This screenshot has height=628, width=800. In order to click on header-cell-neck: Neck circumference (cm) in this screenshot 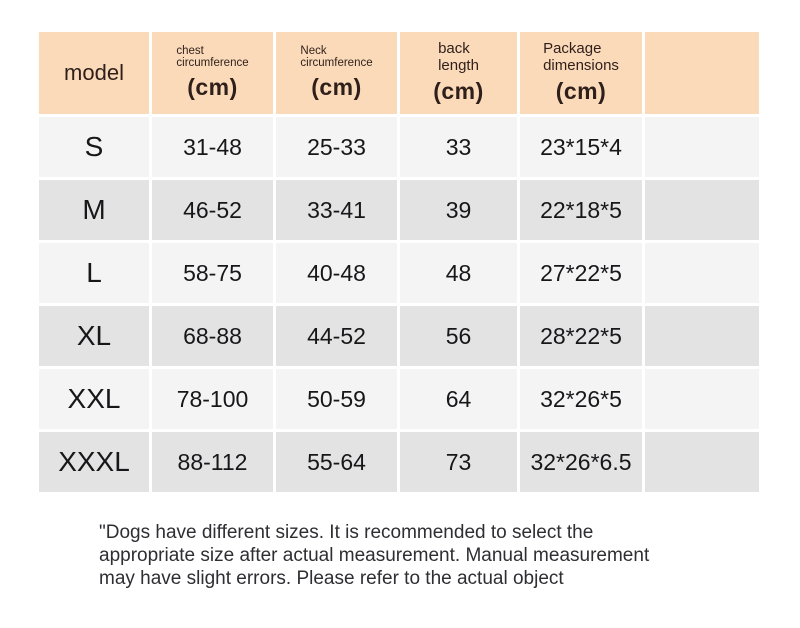, I will do `click(336, 73)`.